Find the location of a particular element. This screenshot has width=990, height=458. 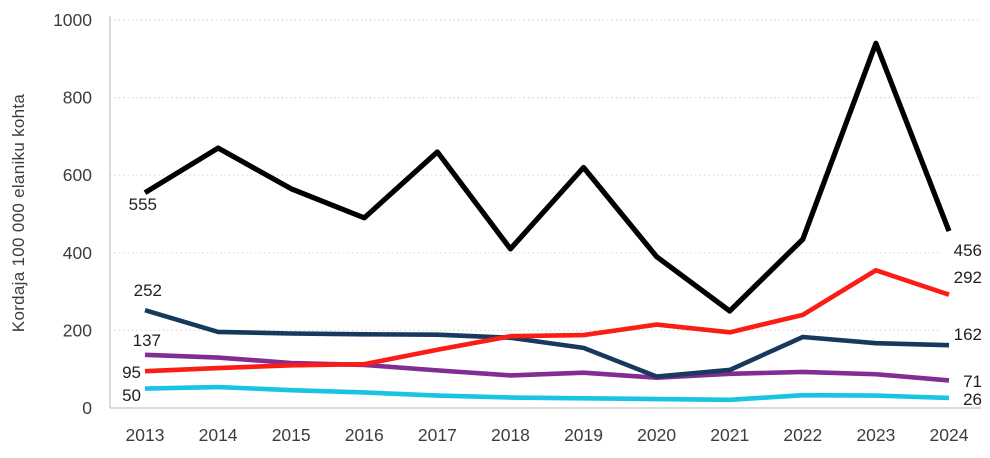

data-label-end-red-line: 292 is located at coordinates (968, 277).